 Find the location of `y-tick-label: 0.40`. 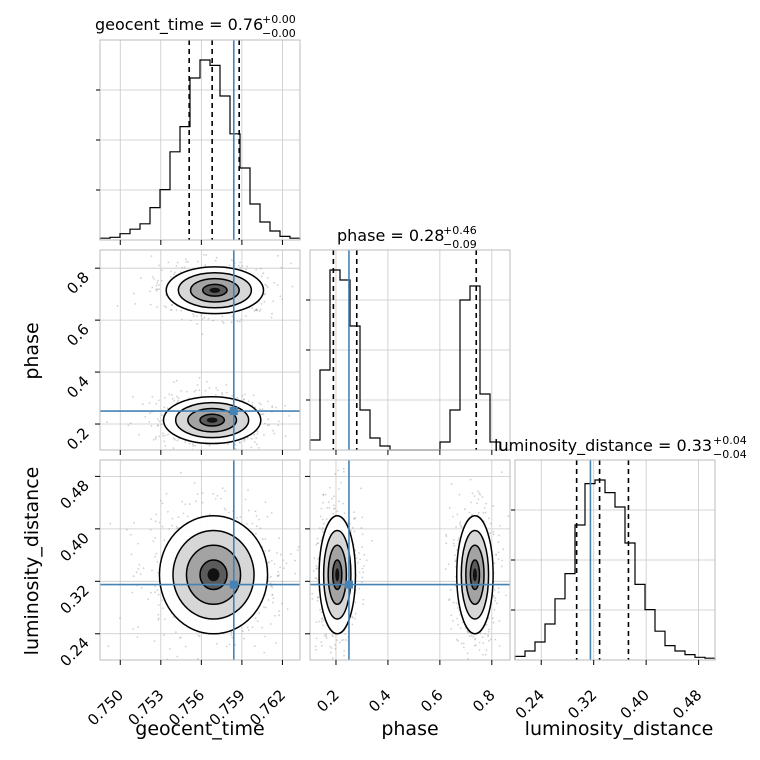

y-tick-label: 0.40 is located at coordinates (74, 547).